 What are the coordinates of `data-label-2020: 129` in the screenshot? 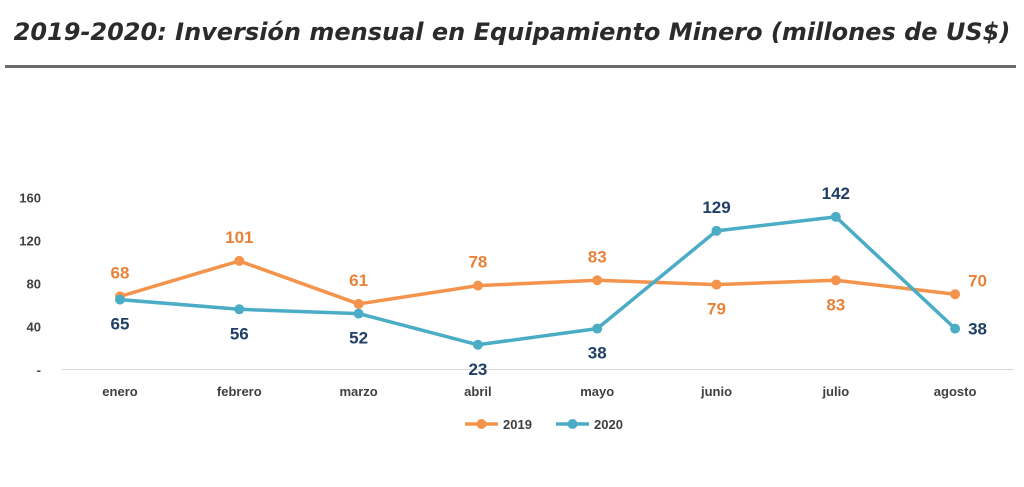 It's located at (716, 207).